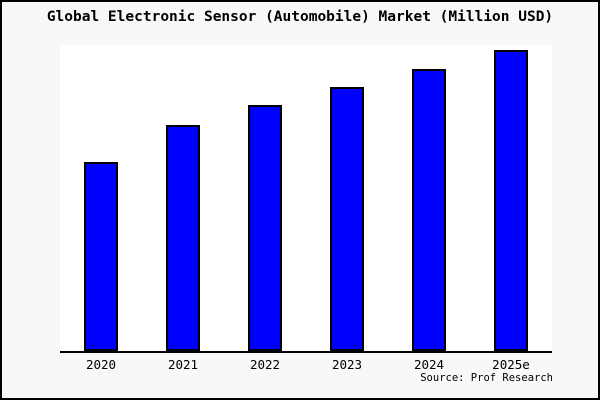  Describe the element at coordinates (486, 378) in the screenshot. I see `source-note: Source: Prof Research` at that location.